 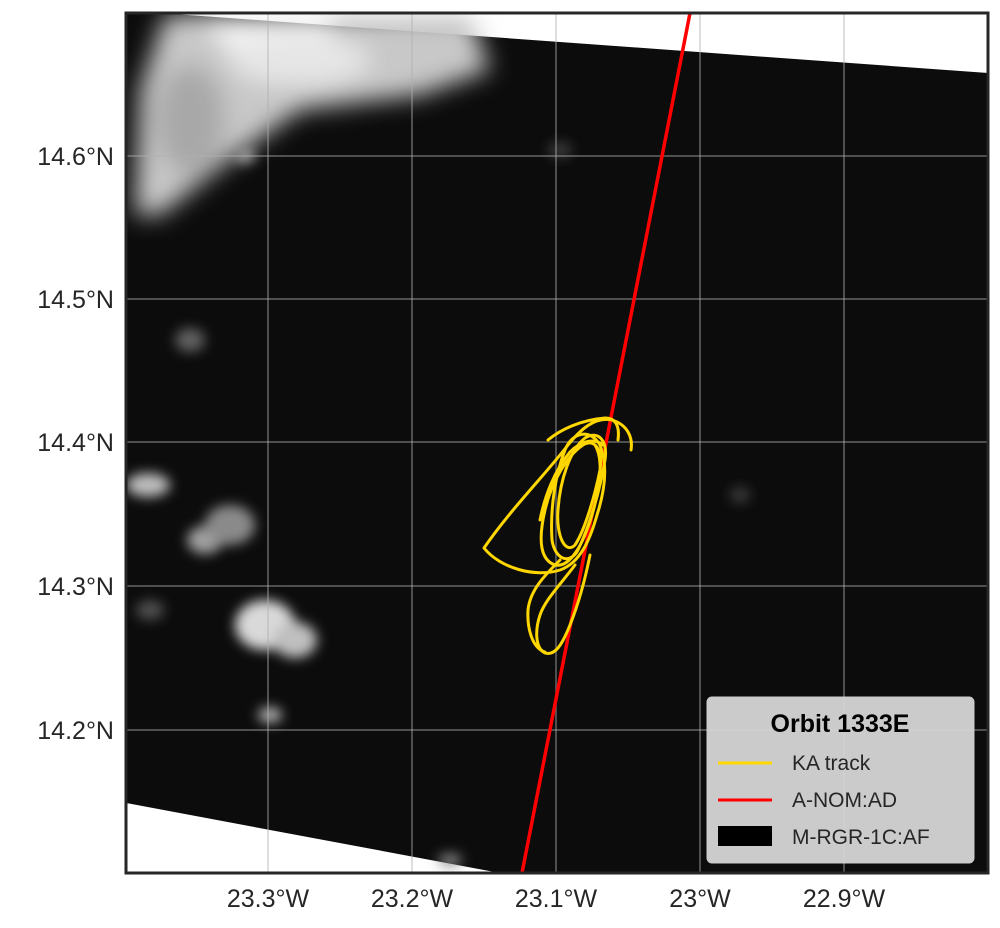 I want to click on x-tick-label: 22.9°W, so click(x=844, y=899).